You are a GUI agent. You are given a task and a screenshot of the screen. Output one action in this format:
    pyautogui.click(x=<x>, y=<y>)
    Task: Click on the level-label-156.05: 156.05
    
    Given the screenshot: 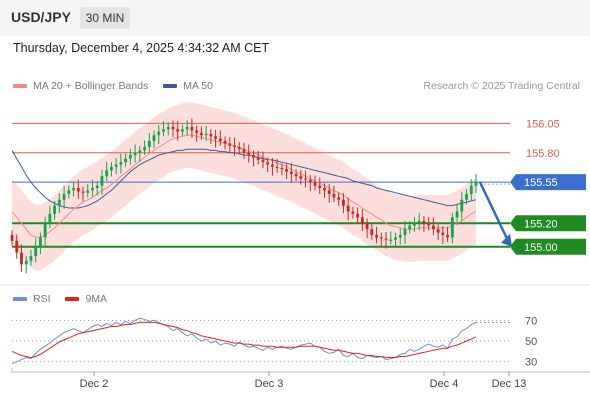 What is the action you would take?
    pyautogui.click(x=543, y=124)
    